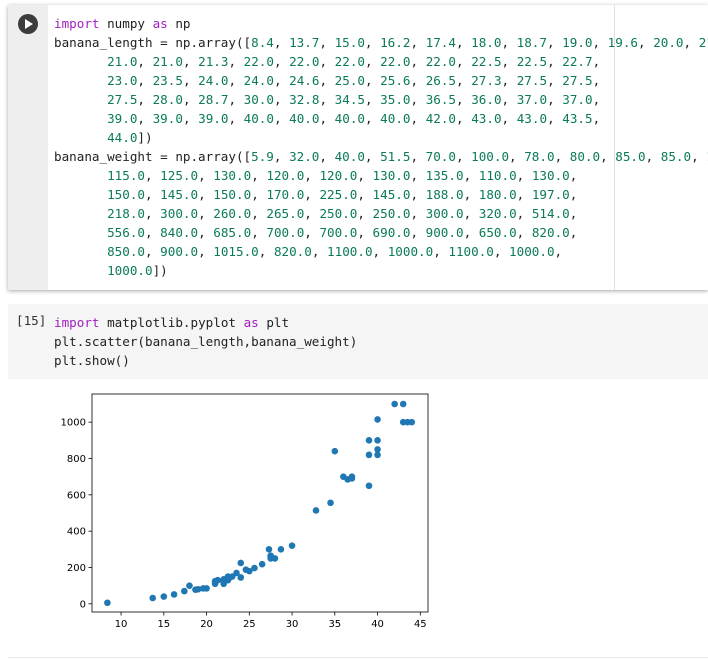 The width and height of the screenshot is (708, 659). I want to click on x-tick-label: 35, so click(334, 624).